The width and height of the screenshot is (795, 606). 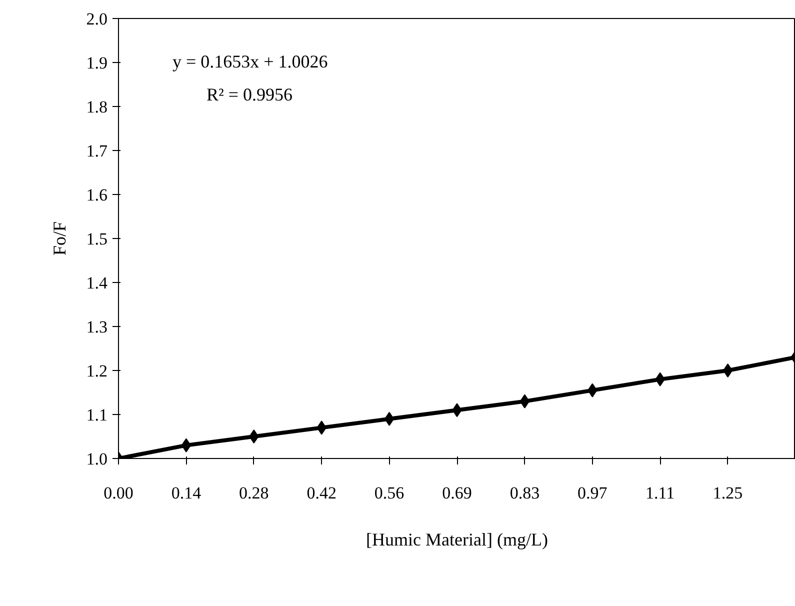 What do you see at coordinates (97, 415) in the screenshot?
I see `y-tick-label: 1.1` at bounding box center [97, 415].